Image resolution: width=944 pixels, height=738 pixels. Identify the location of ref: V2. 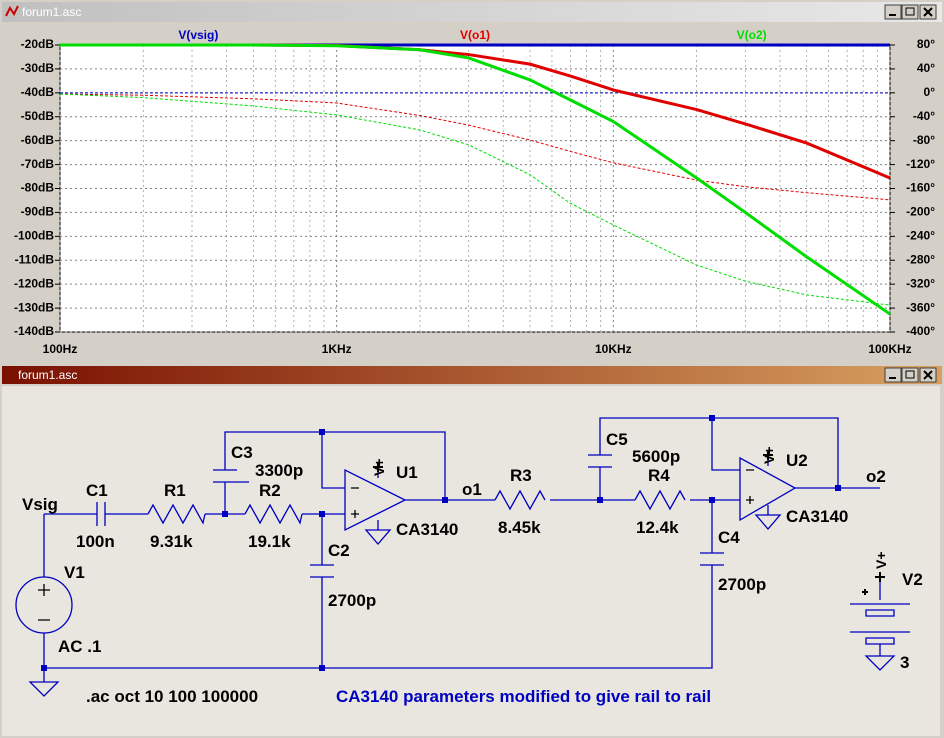
(912, 579).